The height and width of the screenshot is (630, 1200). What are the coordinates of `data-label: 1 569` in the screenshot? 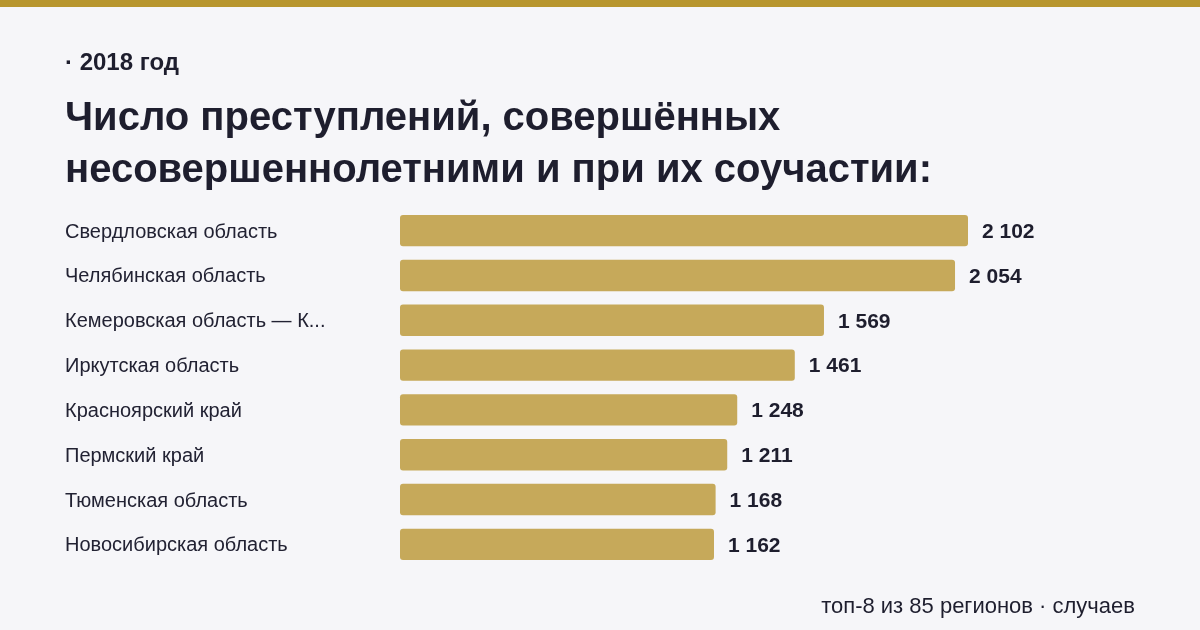 It's located at (864, 320).